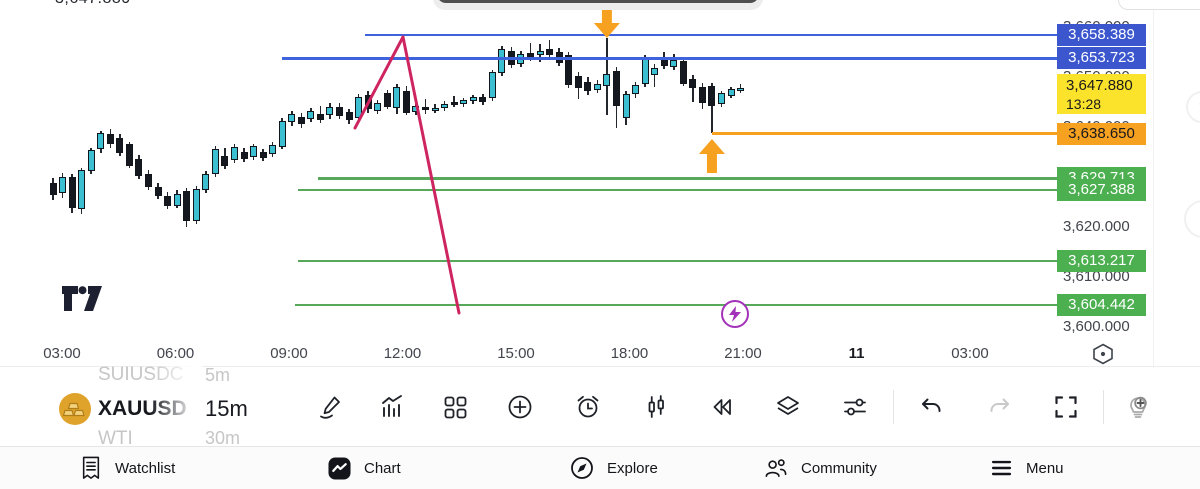 The width and height of the screenshot is (1200, 489). What do you see at coordinates (722, 407) in the screenshot?
I see `bar-replay-icon` at bounding box center [722, 407].